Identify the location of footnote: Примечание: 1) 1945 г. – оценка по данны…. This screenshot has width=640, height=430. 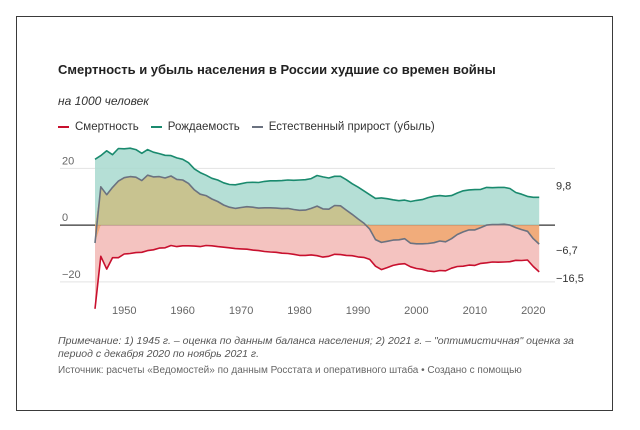
(316, 347).